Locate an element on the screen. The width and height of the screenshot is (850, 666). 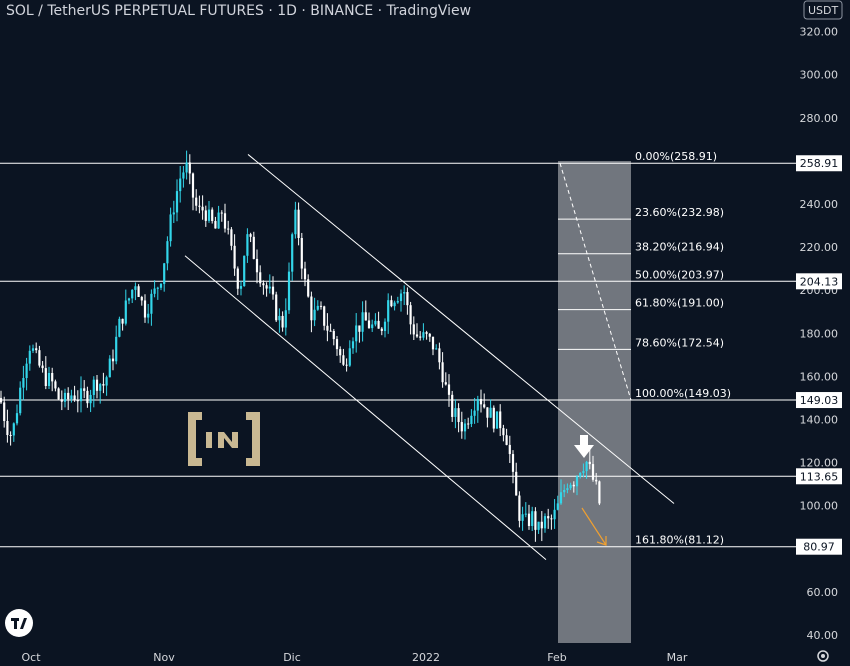
y-tick-6: 160.00 is located at coordinates (819, 376).